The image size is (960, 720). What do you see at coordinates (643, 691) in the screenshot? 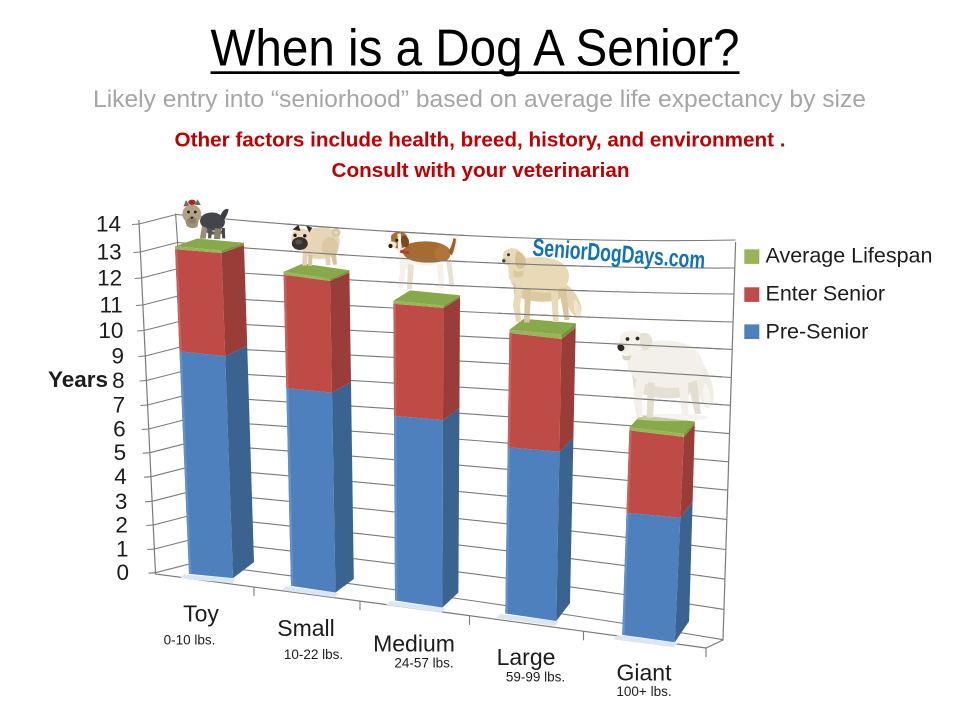
I see `svg-text: 100+ lbs.` at bounding box center [643, 691].